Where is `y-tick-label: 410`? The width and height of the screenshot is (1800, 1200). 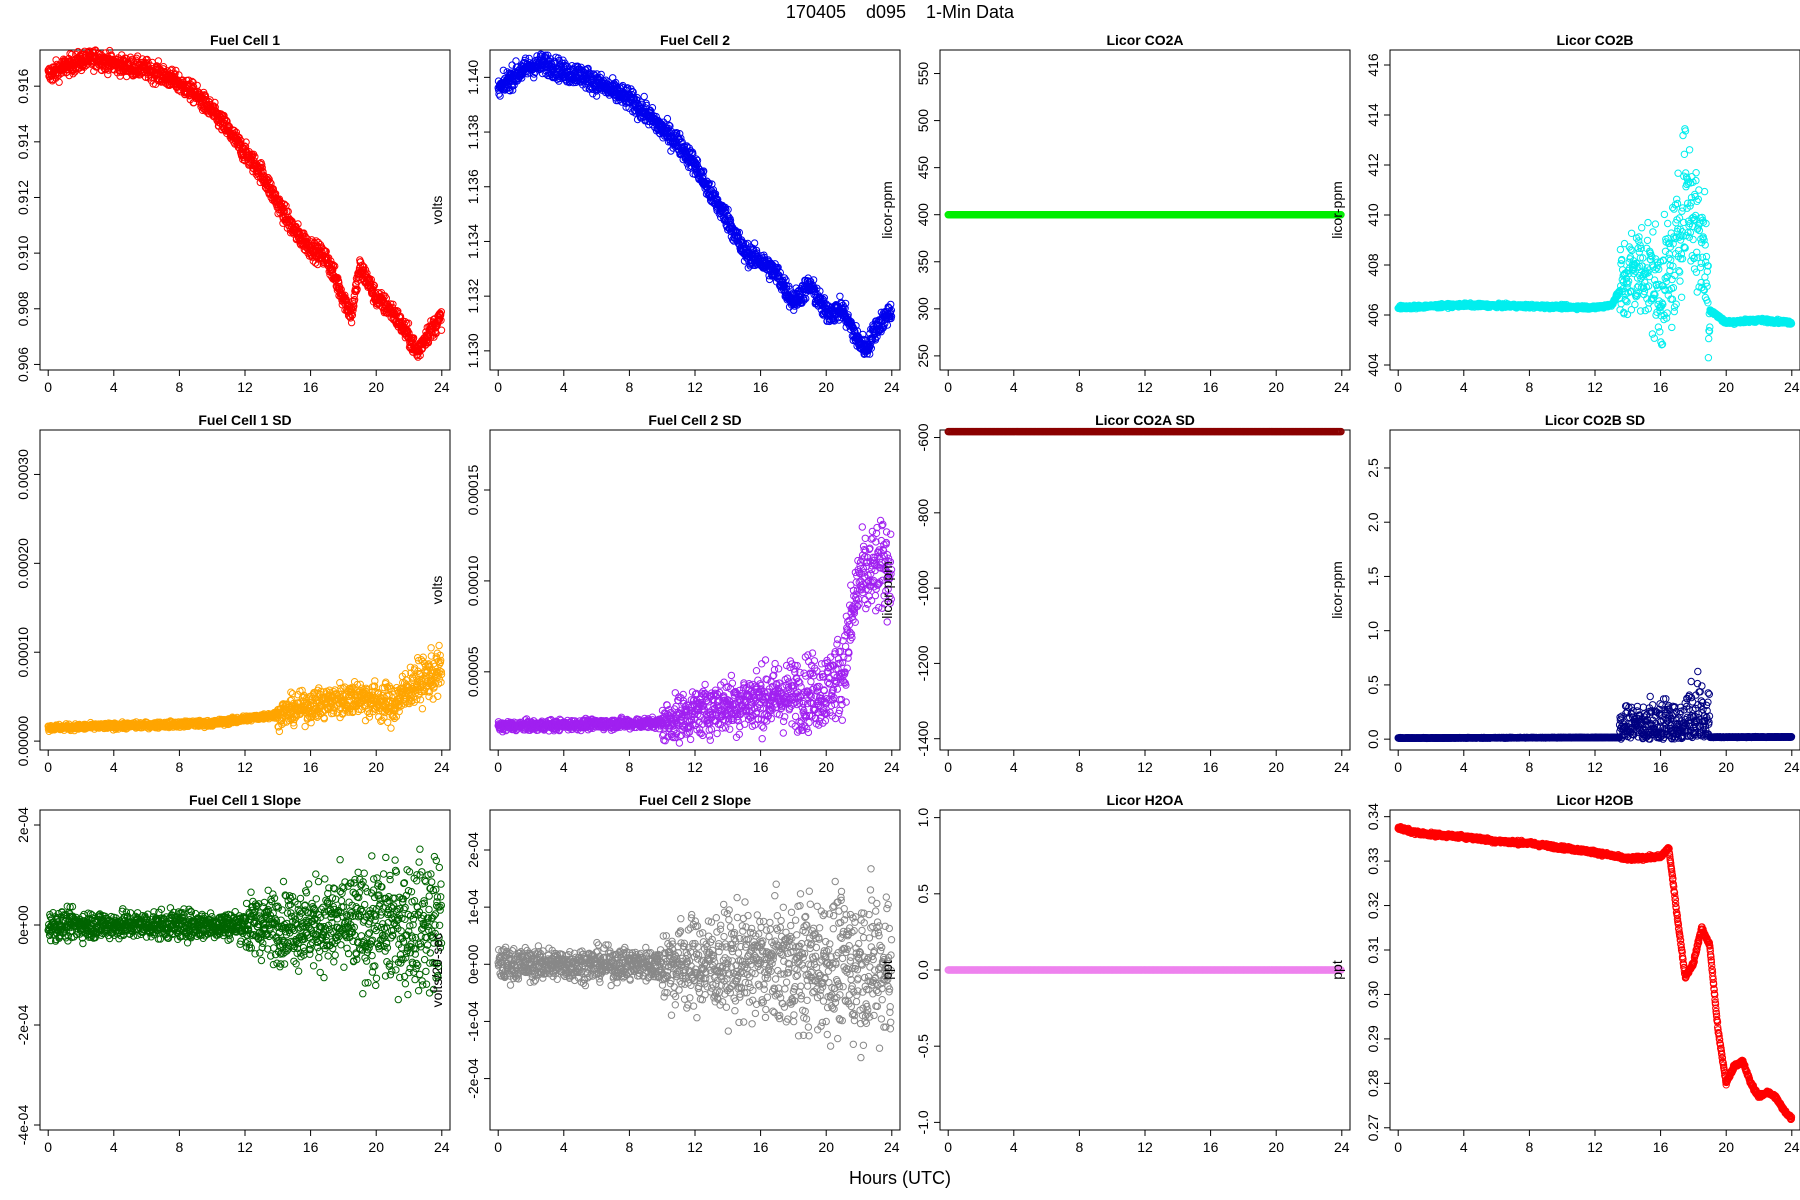 y-tick-label: 410 is located at coordinates (1373, 215).